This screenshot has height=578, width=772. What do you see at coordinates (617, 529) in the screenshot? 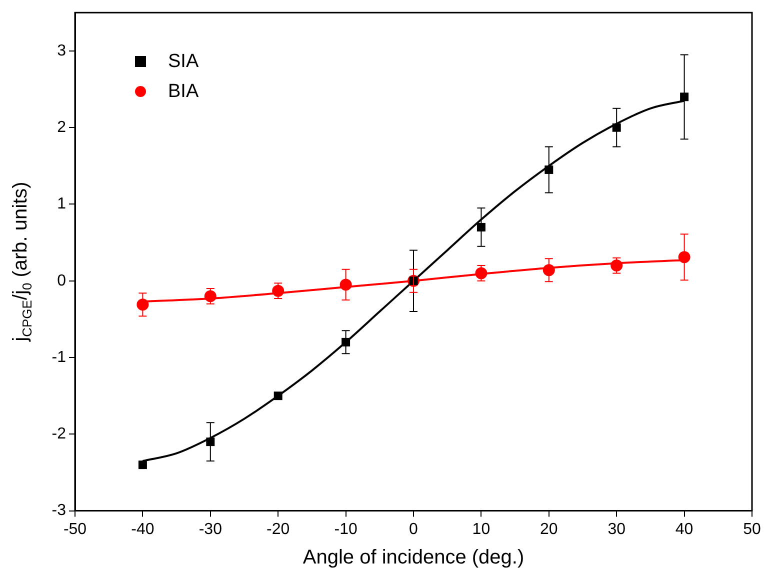
I see `x-tick-label: 30` at bounding box center [617, 529].